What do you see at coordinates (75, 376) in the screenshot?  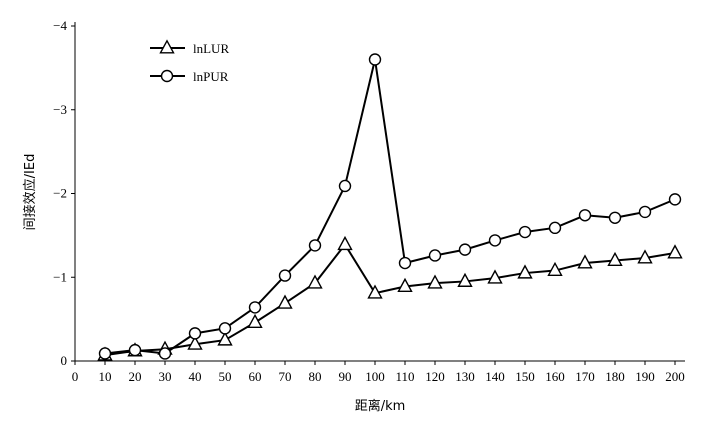 I see `x-tick-label: 0` at bounding box center [75, 376].